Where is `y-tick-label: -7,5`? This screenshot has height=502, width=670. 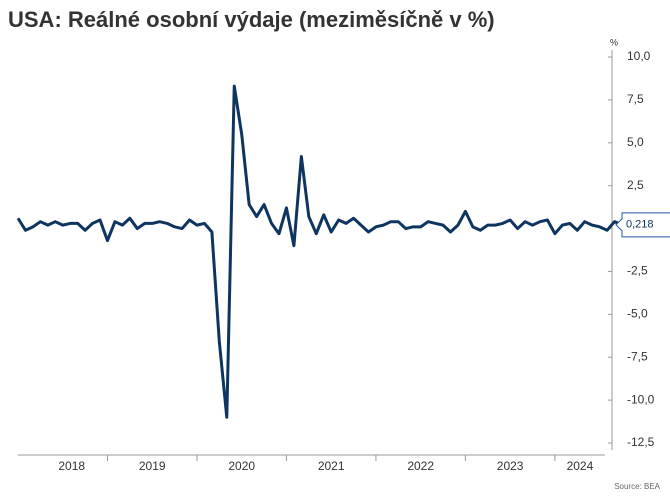 y-tick-label: -7,5 is located at coordinates (637, 356).